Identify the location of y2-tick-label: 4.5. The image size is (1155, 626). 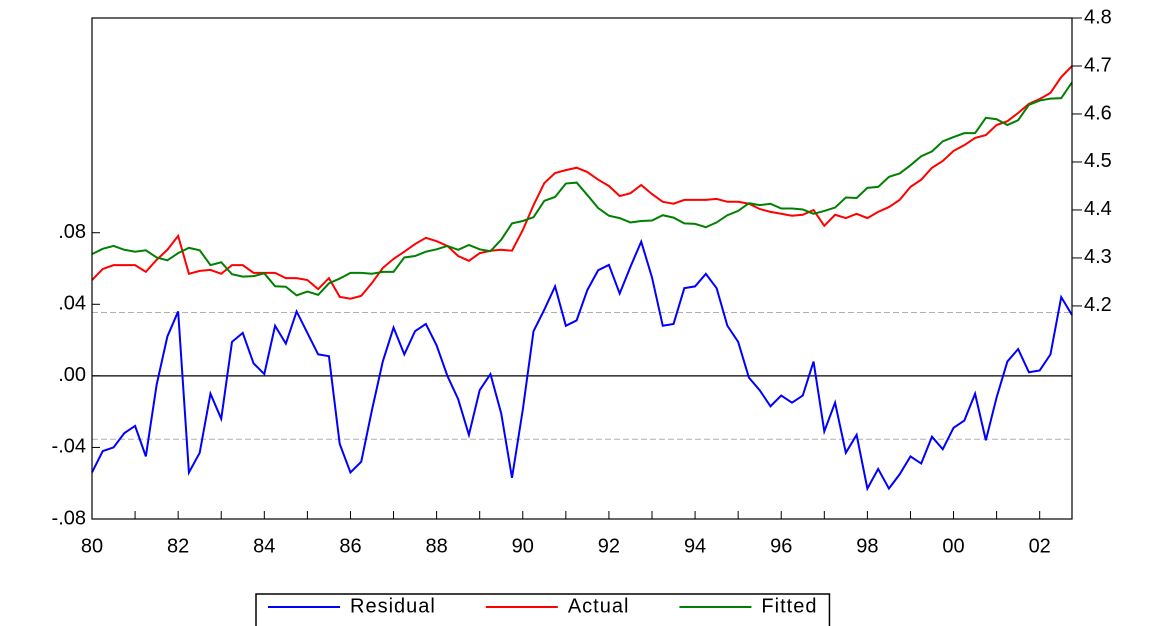
(1098, 161).